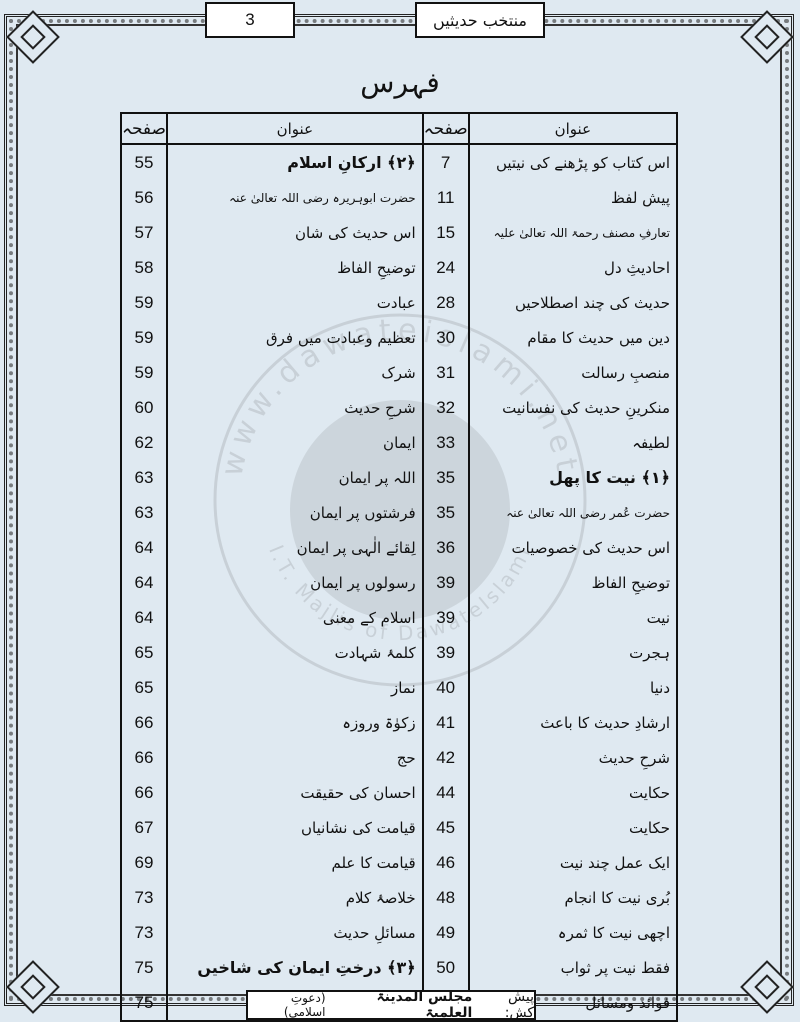 This screenshot has width=800, height=1022. Describe the element at coordinates (573, 512) in the screenshot. I see `entry-title: حضرت عُمر رضی اللہ تعالیٰ عنہ` at that location.